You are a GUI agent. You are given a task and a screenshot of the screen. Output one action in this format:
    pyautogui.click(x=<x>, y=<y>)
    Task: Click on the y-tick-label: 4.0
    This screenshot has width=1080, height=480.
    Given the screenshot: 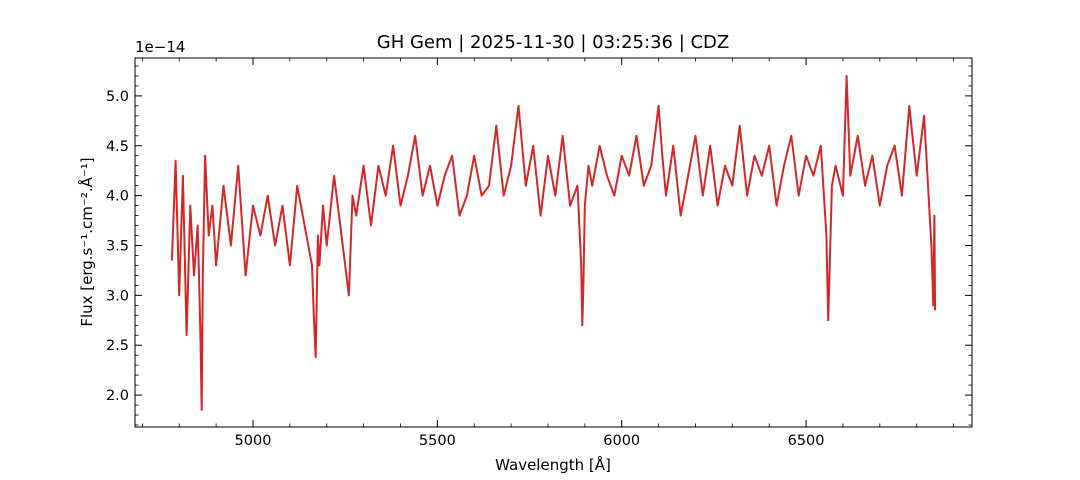 What is the action you would take?
    pyautogui.click(x=117, y=197)
    